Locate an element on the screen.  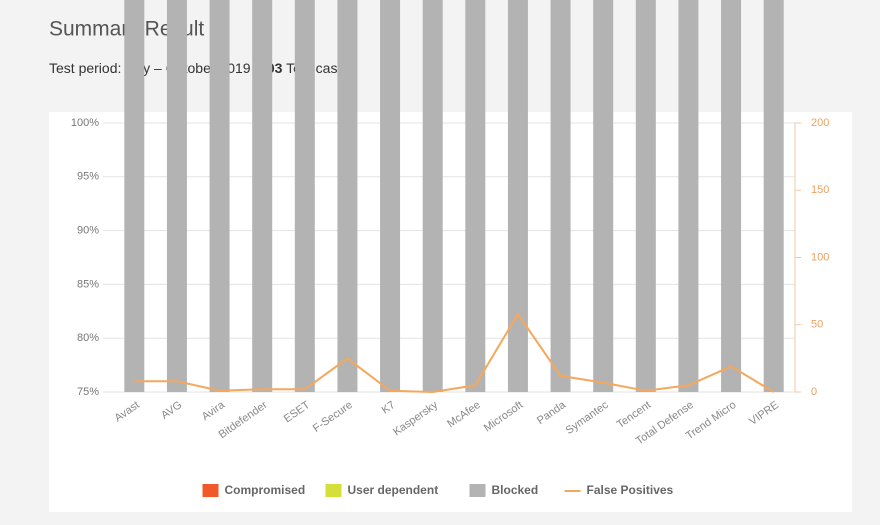
y-tick-label: 90% is located at coordinates (88, 231).